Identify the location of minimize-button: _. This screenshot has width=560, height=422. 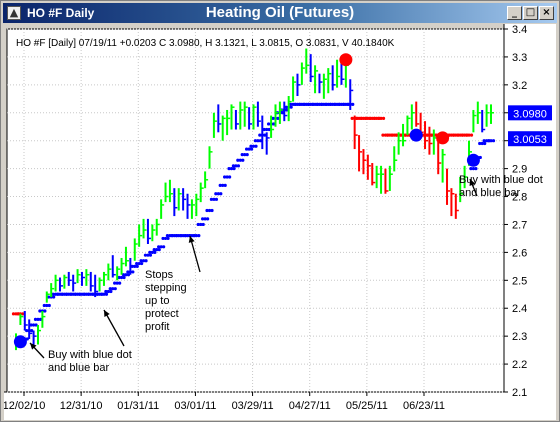
(514, 13).